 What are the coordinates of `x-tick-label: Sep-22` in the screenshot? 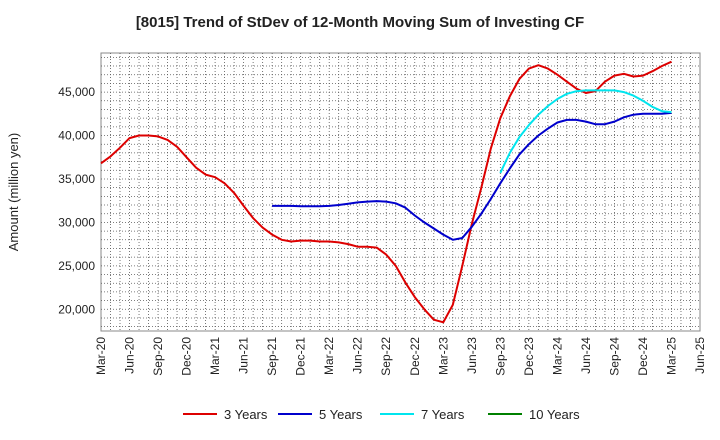 It's located at (386, 356).